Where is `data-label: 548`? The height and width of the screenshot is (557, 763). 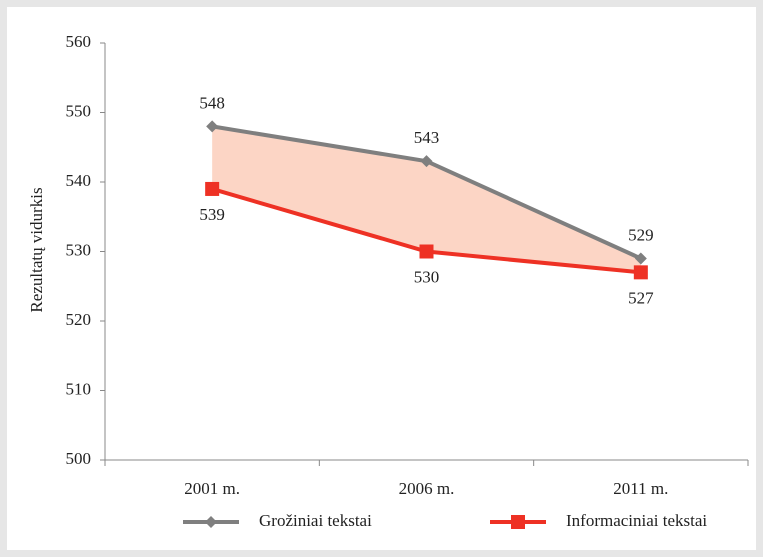
data-label: 548 is located at coordinates (212, 102).